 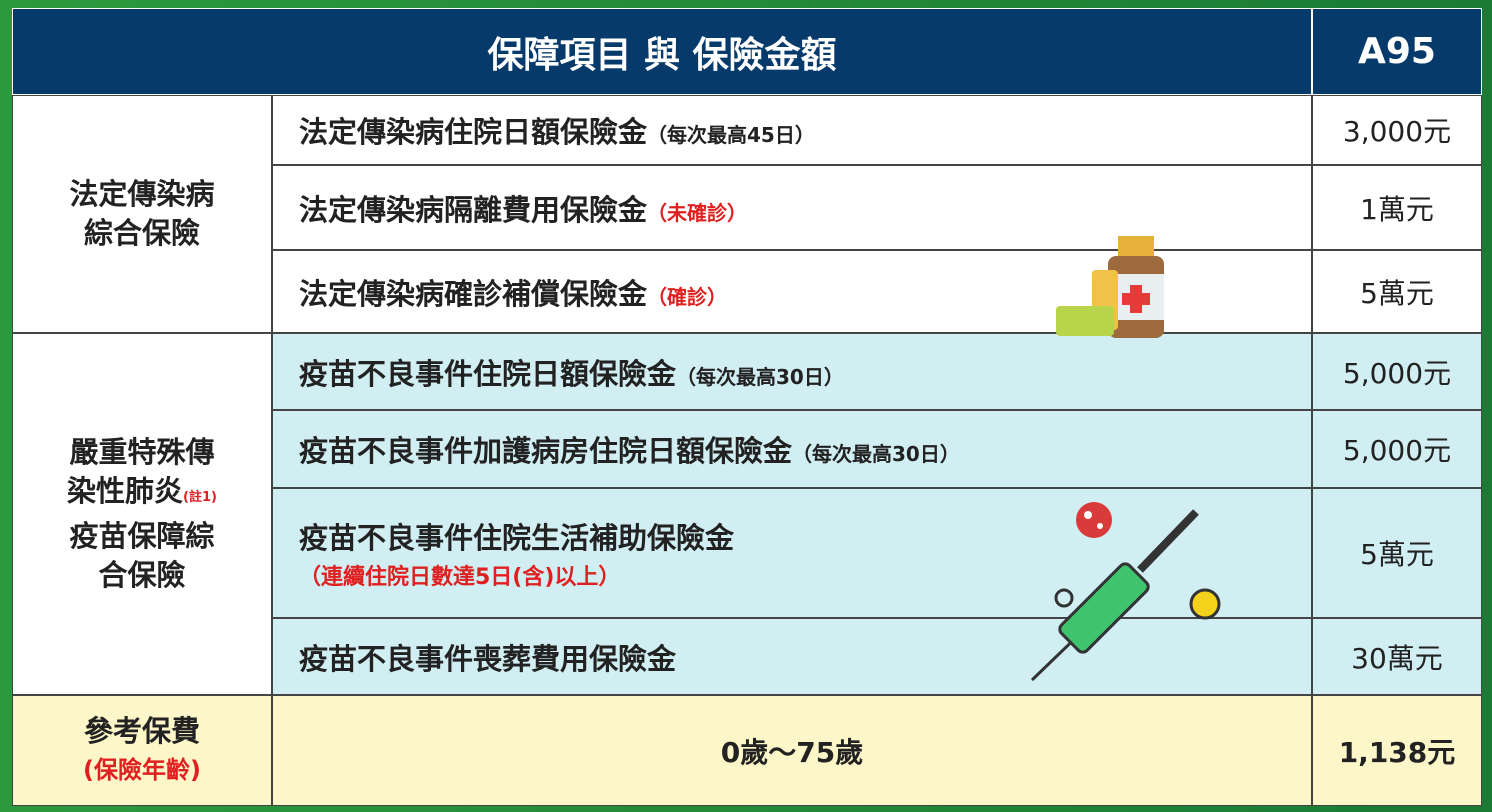 I want to click on item-line: 法定傳染病住院日額保險金（每次最高45日）, so click(x=557, y=130).